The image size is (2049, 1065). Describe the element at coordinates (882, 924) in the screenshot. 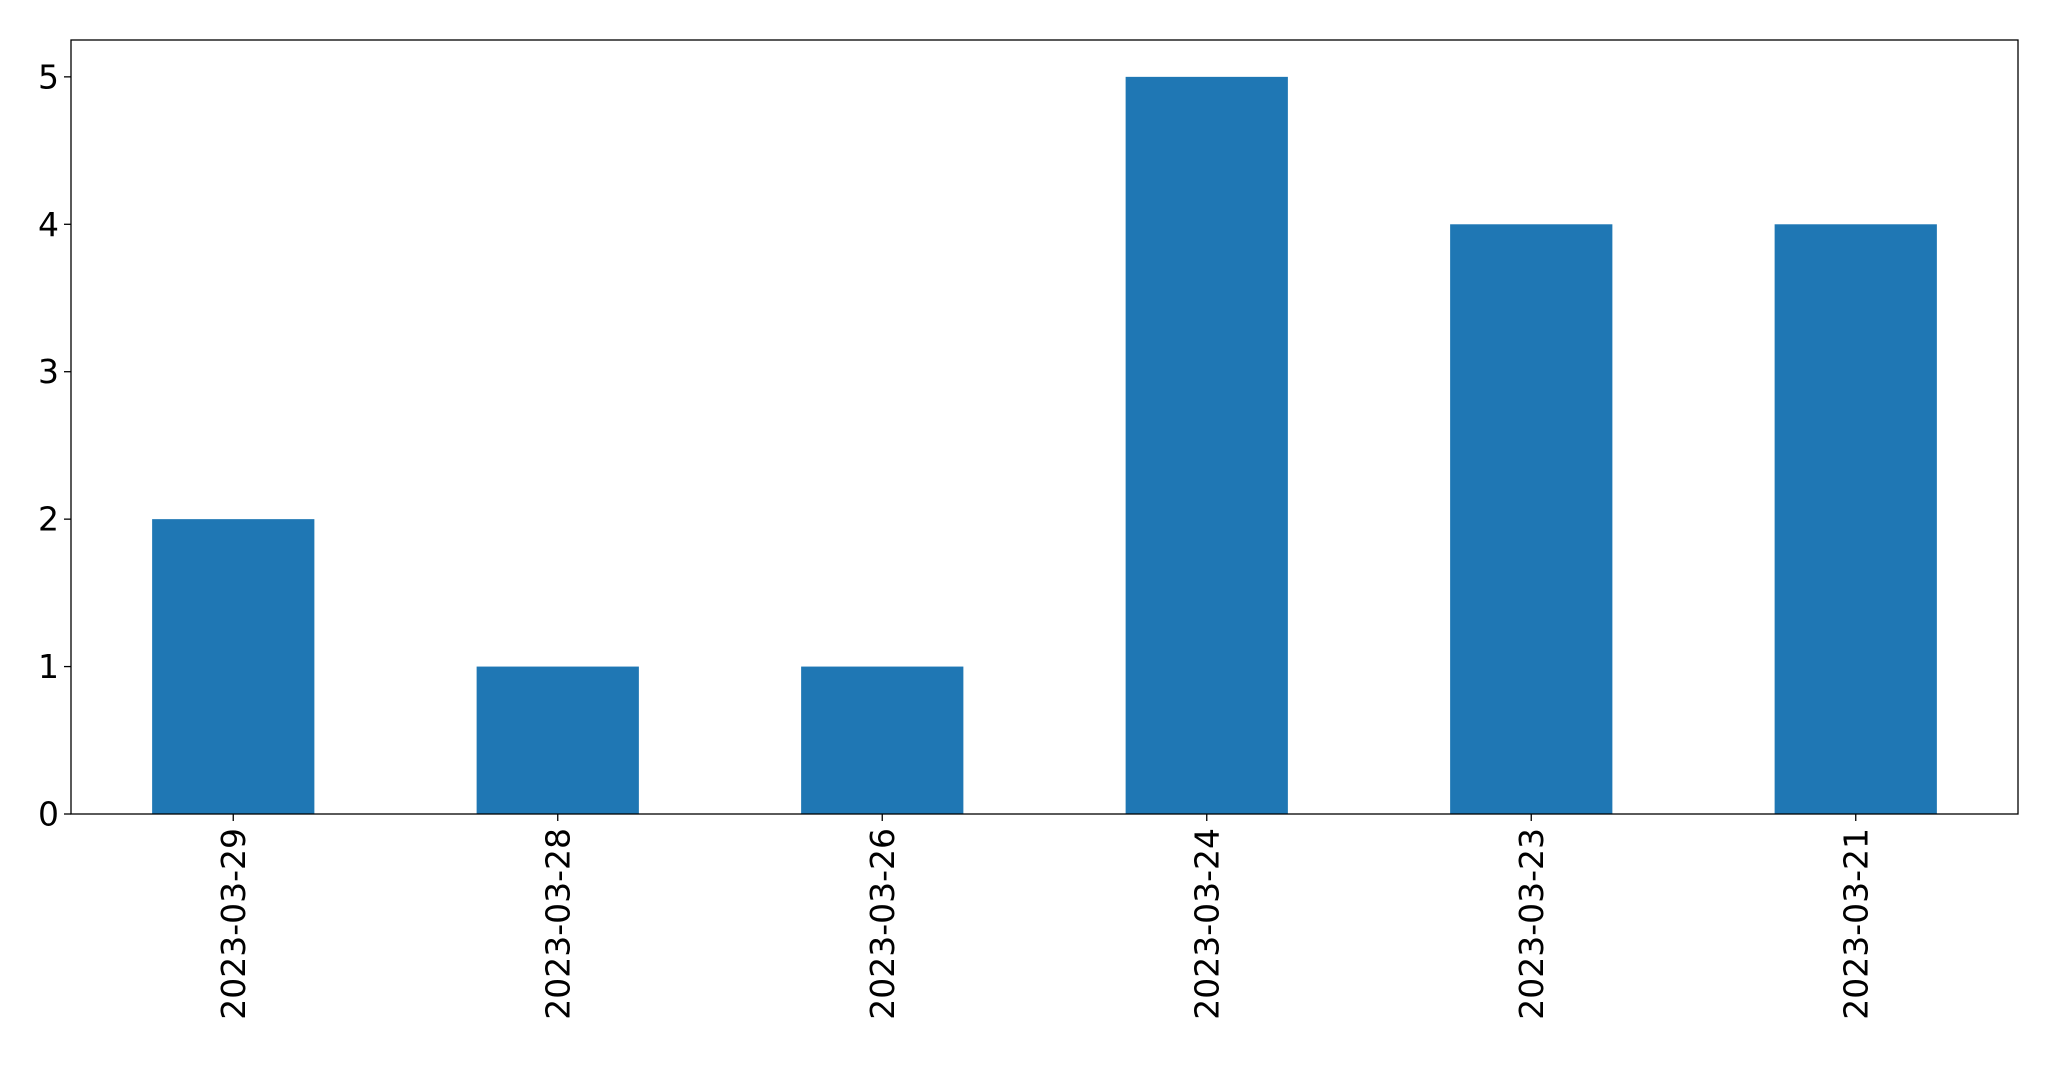

I see `x-tick-label: 2023-03-26` at that location.